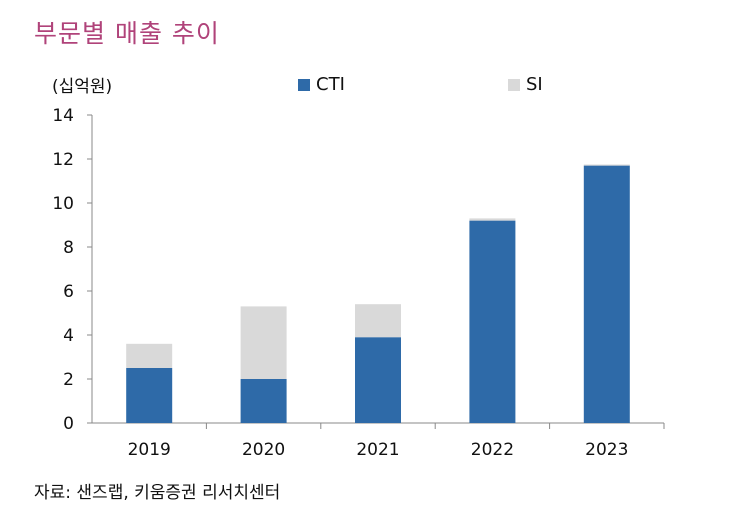  Describe the element at coordinates (149, 395) in the screenshot. I see `bar-cti-2019` at that location.